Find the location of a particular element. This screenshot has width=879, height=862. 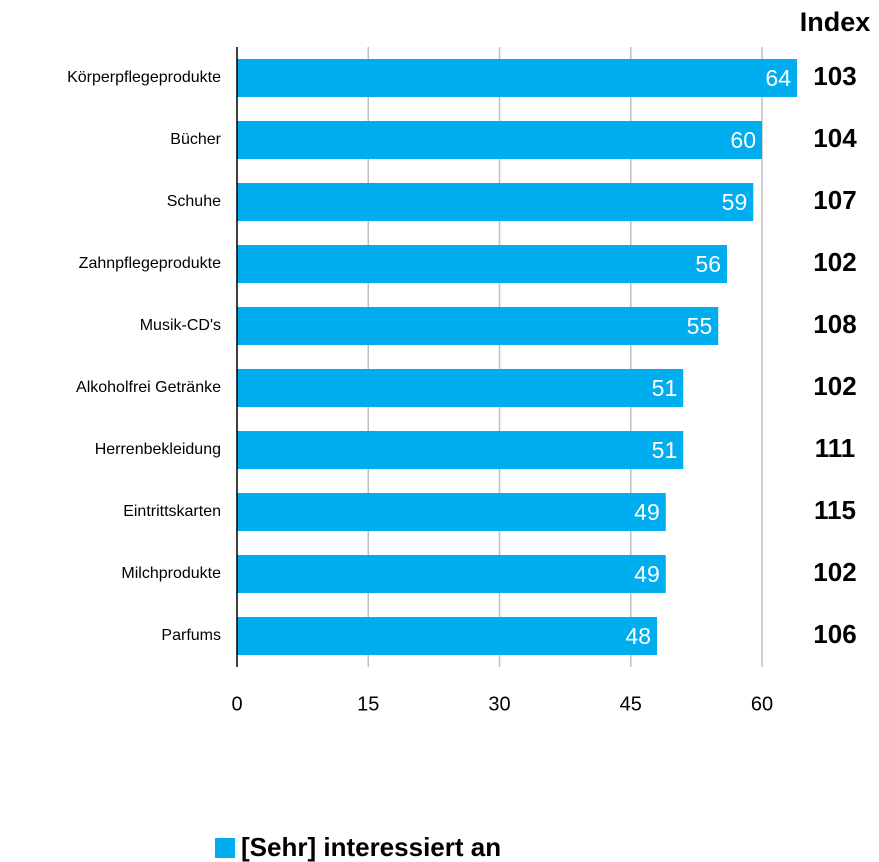

index-title: Index is located at coordinates (835, 22).